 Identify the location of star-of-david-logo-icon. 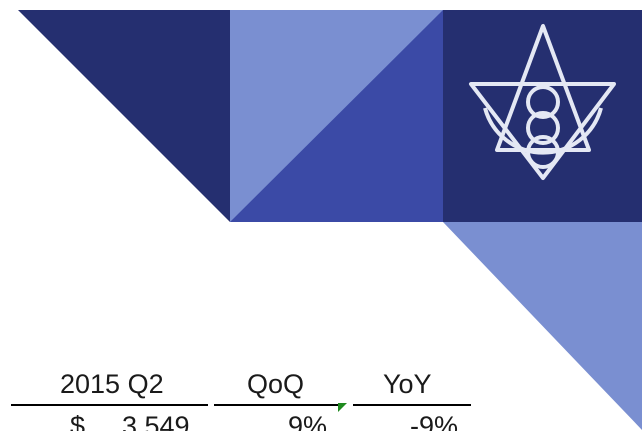
(542, 102).